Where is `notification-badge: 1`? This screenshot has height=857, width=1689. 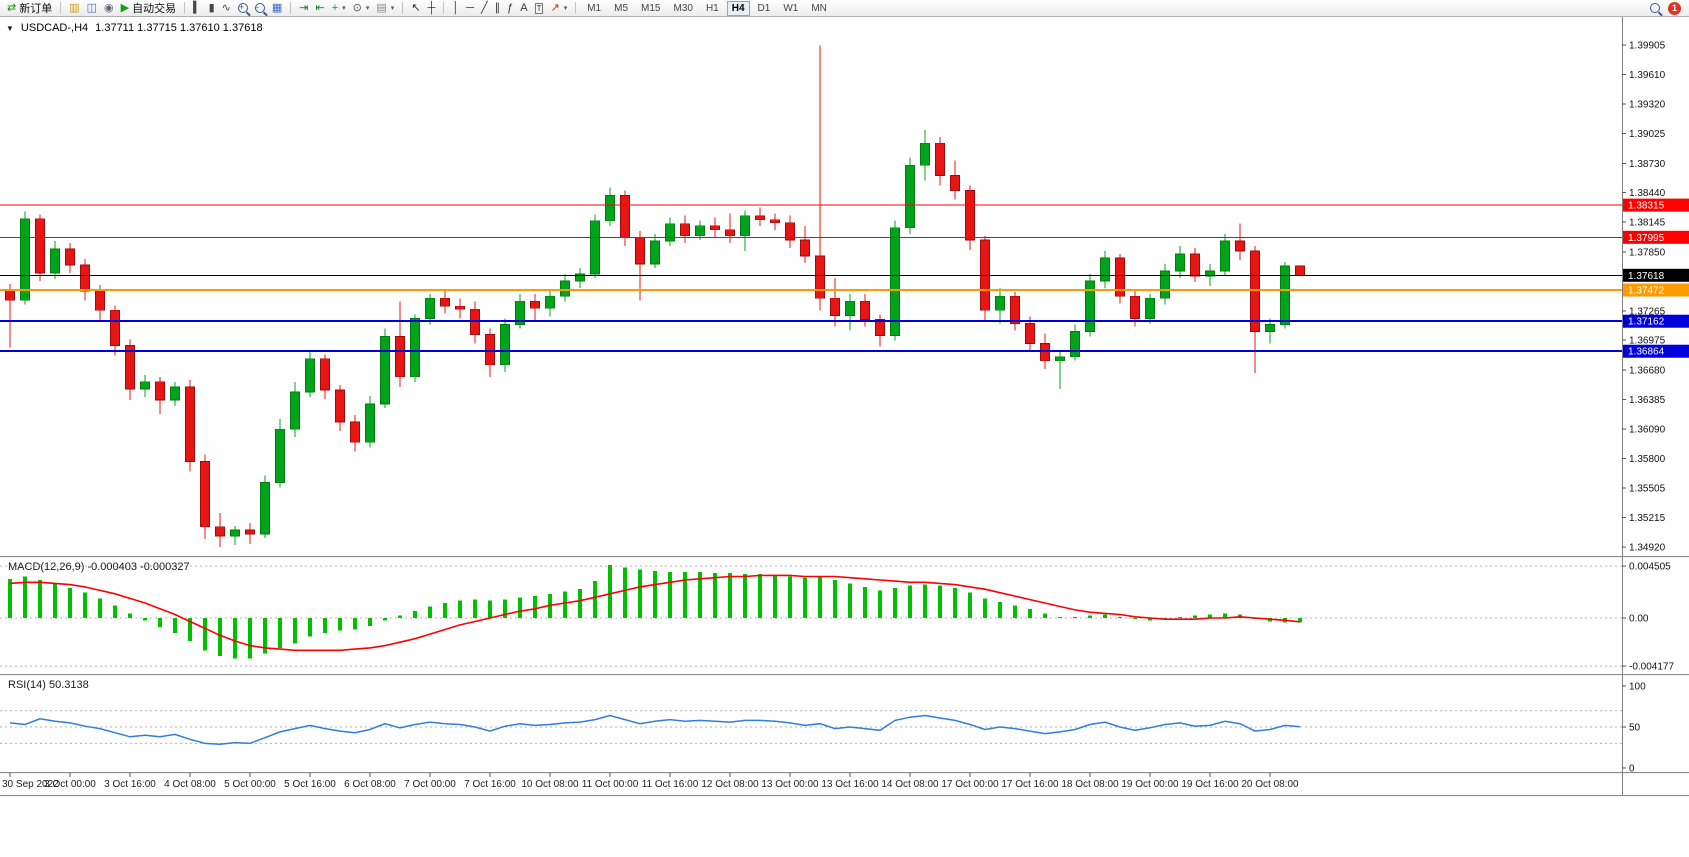 notification-badge: 1 is located at coordinates (1674, 8).